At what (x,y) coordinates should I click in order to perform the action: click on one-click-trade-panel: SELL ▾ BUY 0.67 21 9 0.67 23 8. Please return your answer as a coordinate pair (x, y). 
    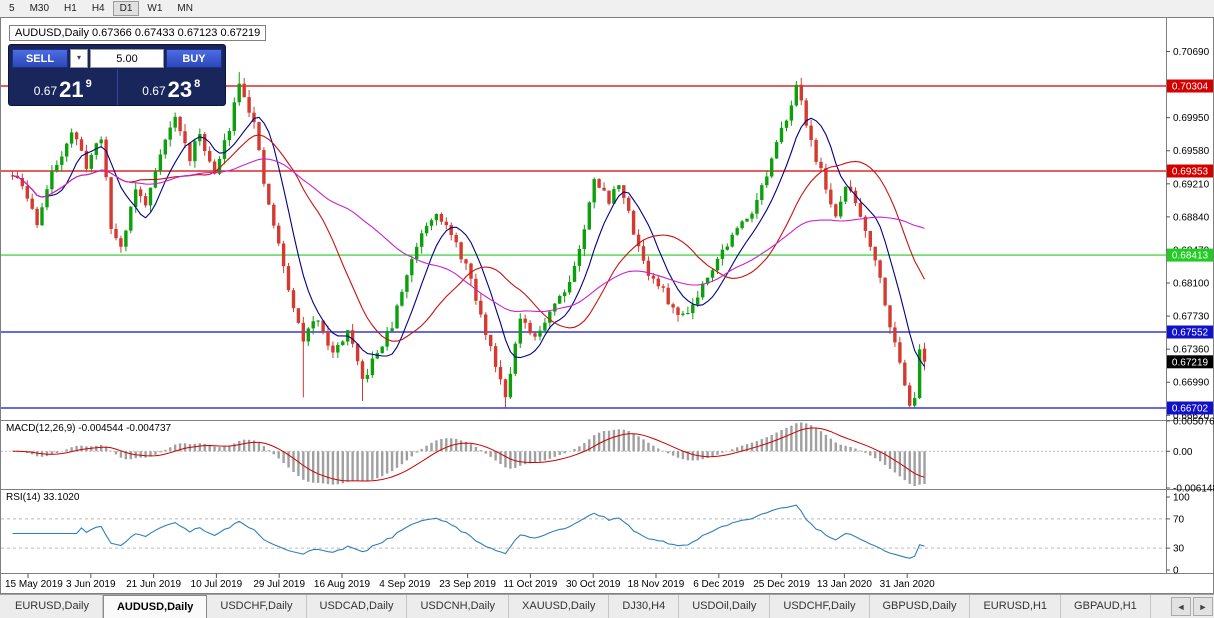
    Looking at the image, I should click on (117, 75).